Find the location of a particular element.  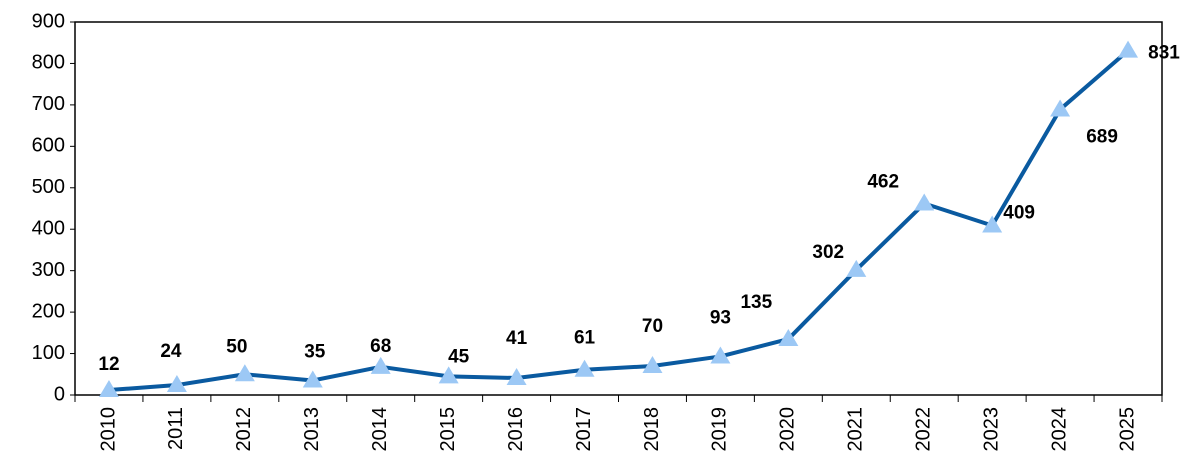

x-tick-label: 2021 is located at coordinates (856, 429).